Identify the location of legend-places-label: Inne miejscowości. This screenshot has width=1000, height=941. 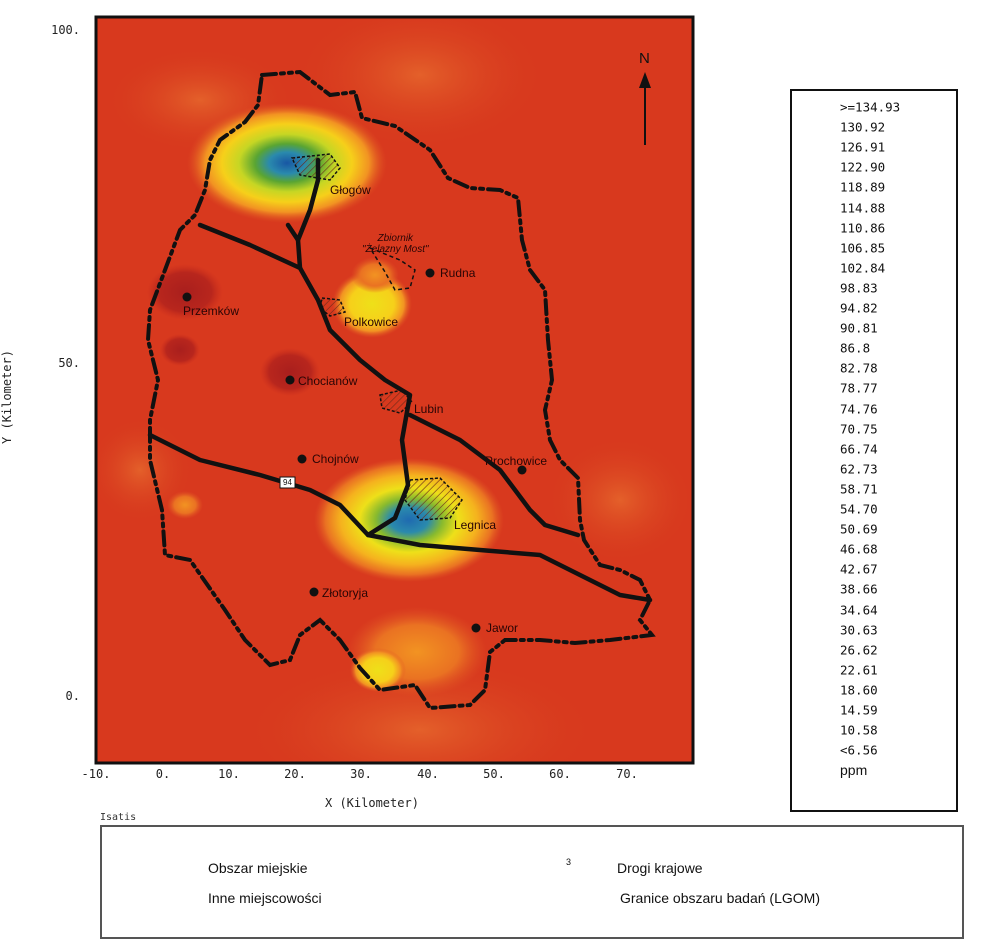
(265, 898).